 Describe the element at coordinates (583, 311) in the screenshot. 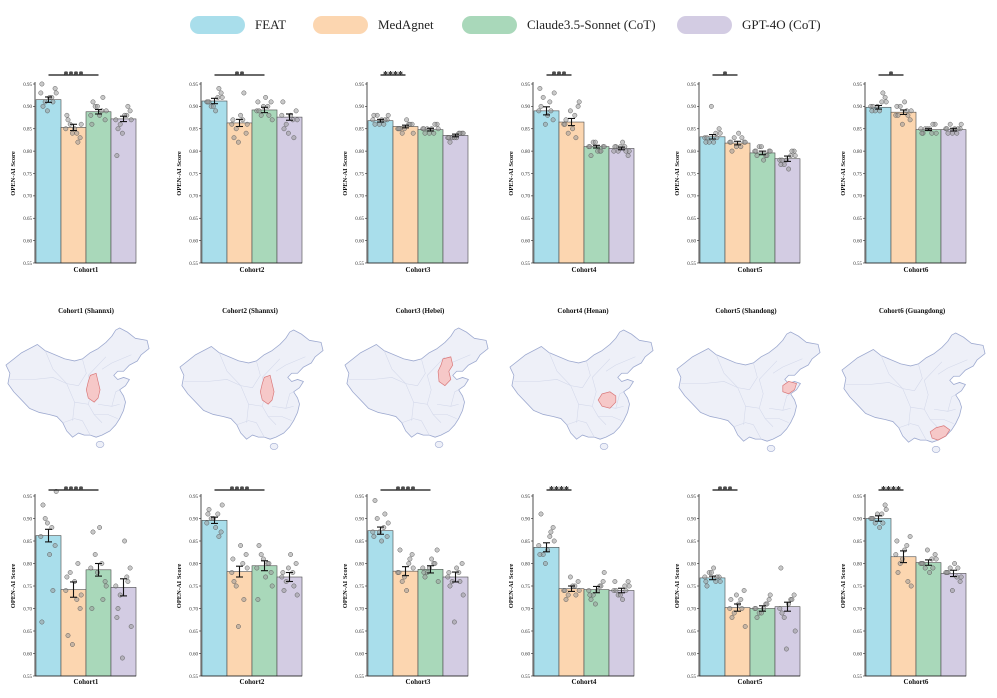

I see `map-title: Cohort4 (Henan)` at that location.